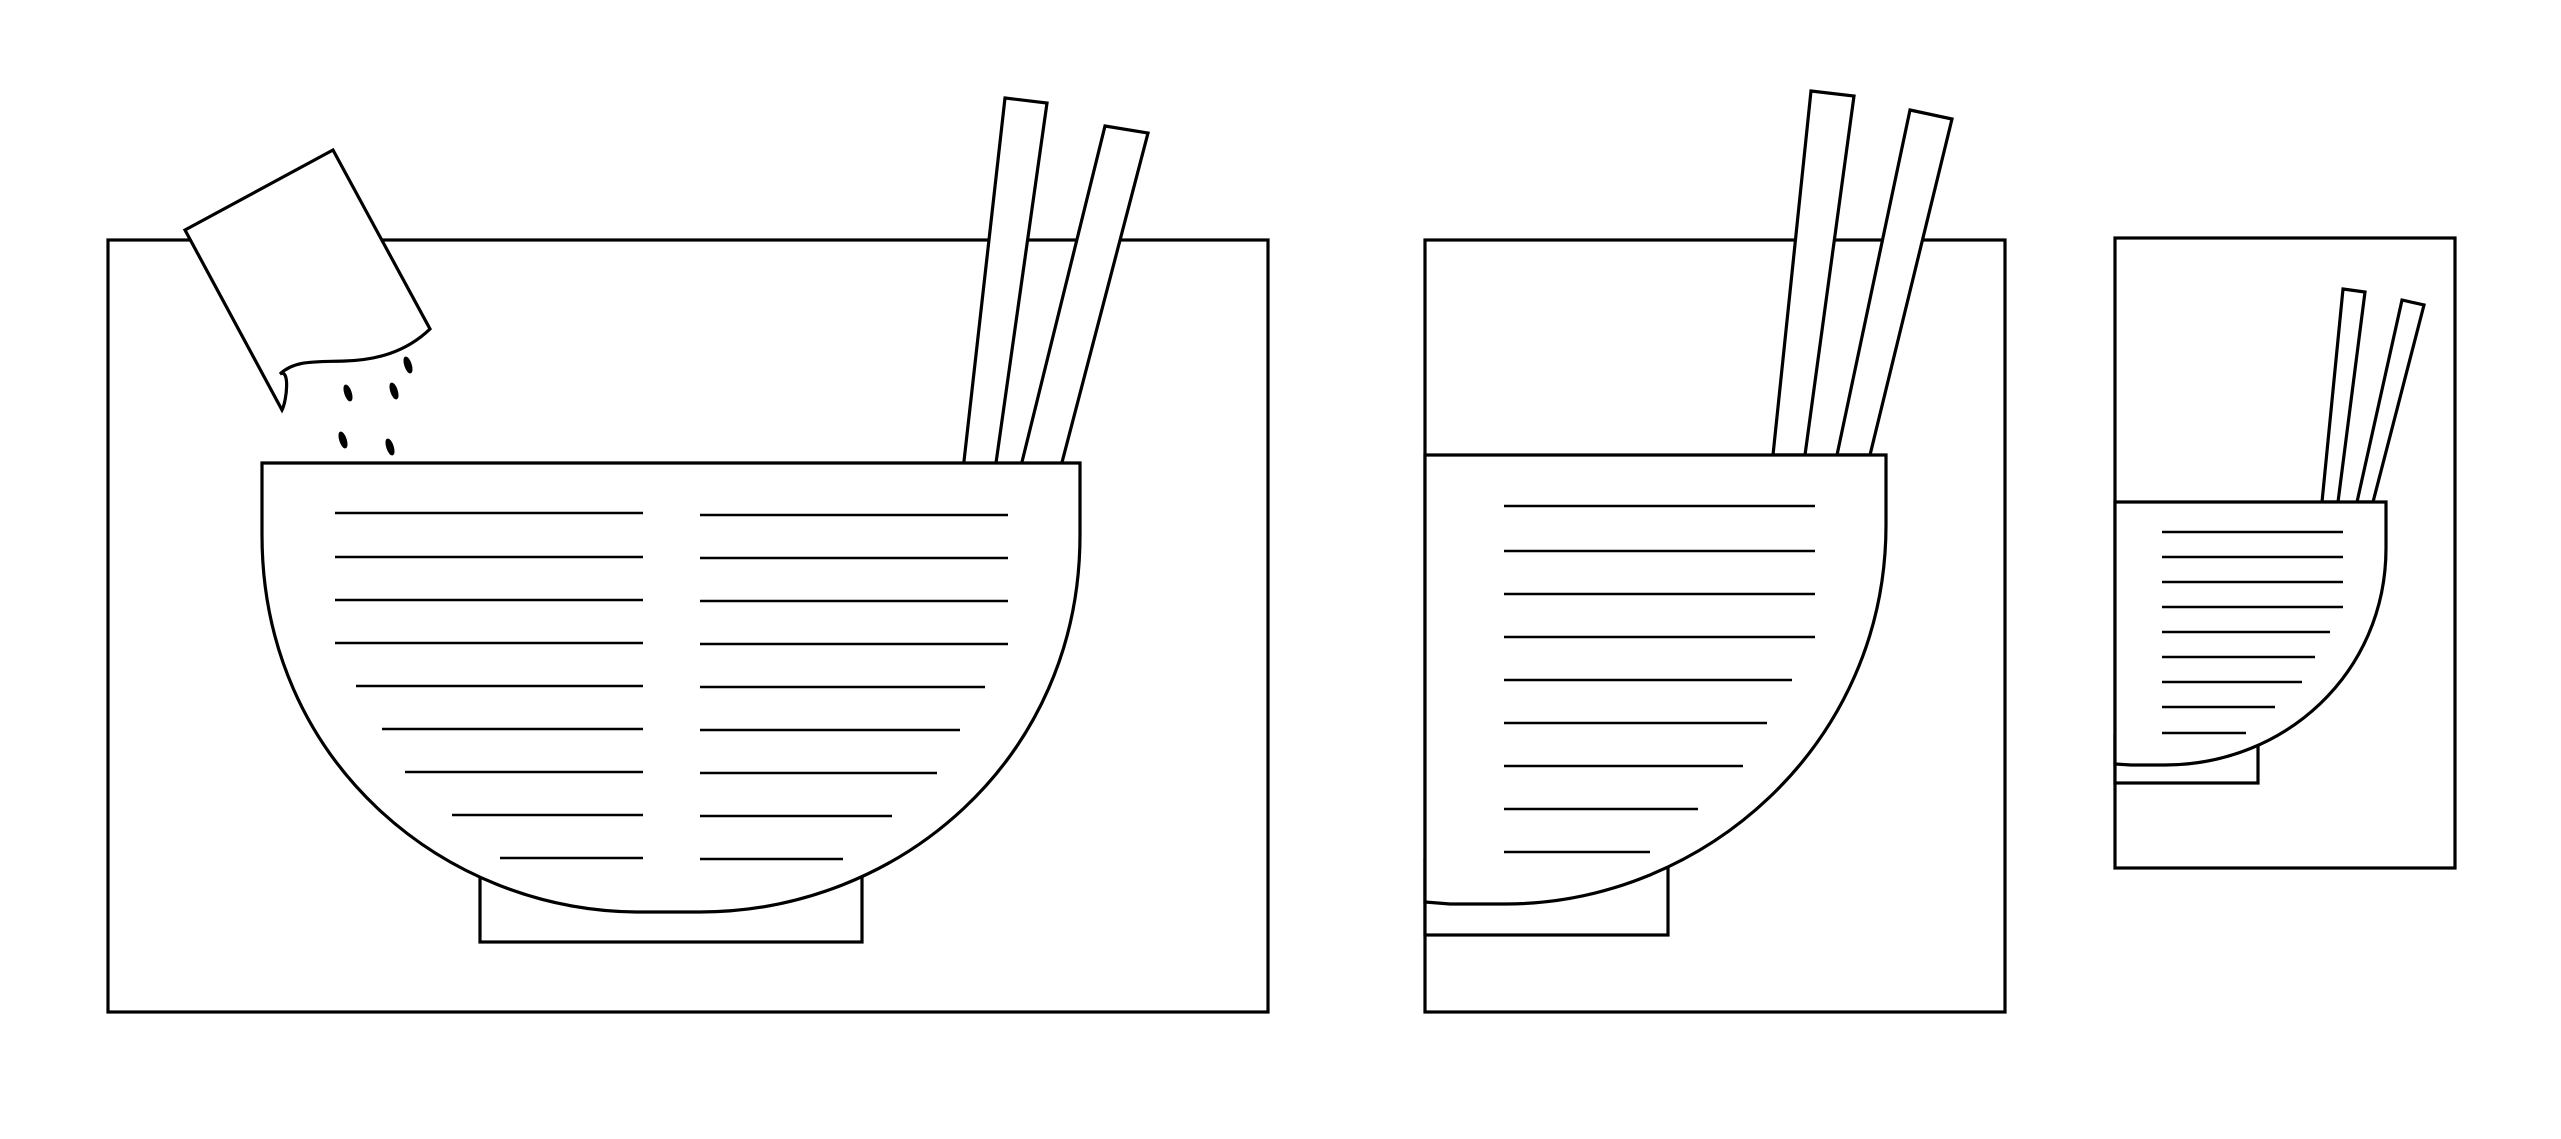  Describe the element at coordinates (375, 406) in the screenshot. I see `seasoning-granules` at that location.